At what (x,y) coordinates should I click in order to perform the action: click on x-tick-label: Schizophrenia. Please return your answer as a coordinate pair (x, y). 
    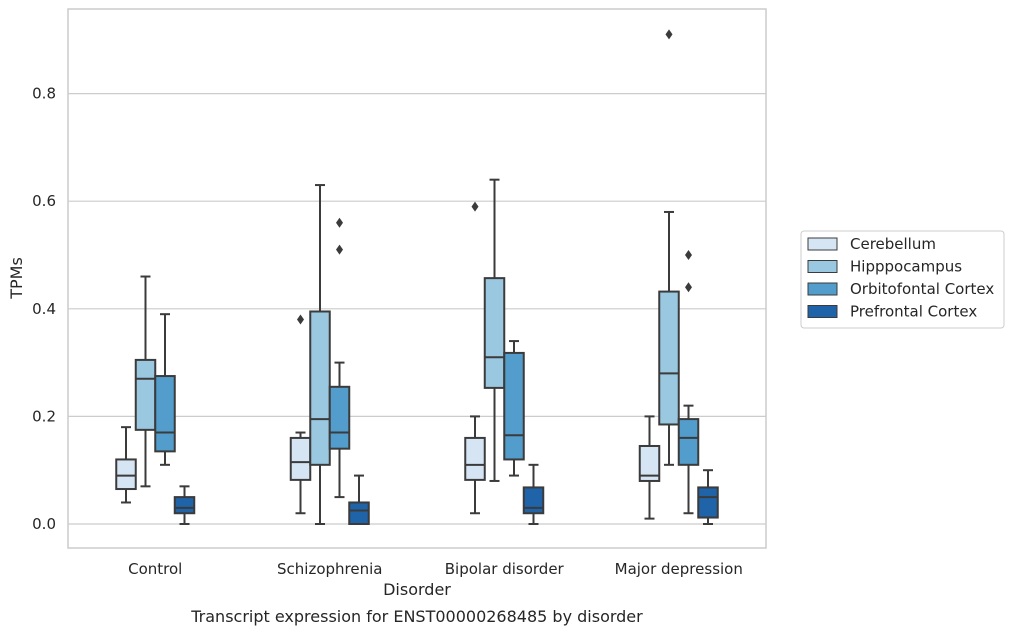
    Looking at the image, I should click on (329, 569).